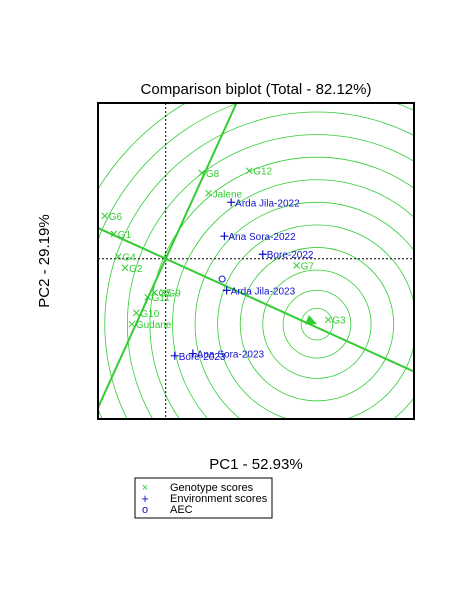 The height and width of the screenshot is (605, 450). What do you see at coordinates (222, 279) in the screenshot?
I see `aec-point-marker` at bounding box center [222, 279].